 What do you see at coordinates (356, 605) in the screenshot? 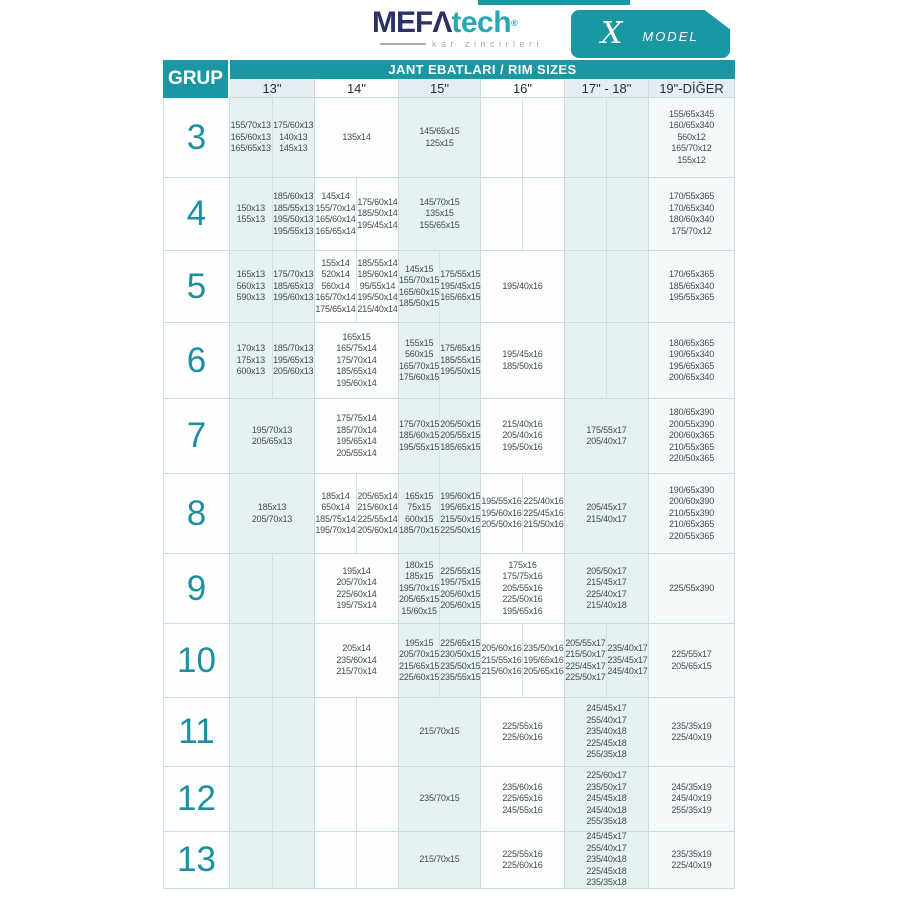
I see `rim-size: 195/75x14` at bounding box center [356, 605].